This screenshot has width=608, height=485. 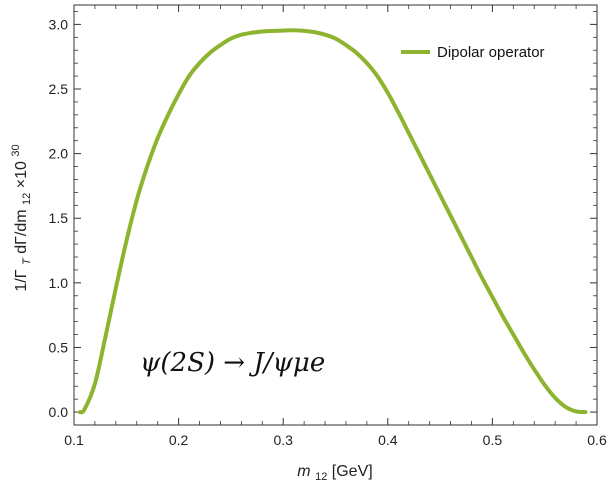 What do you see at coordinates (16, 150) in the screenshot?
I see `y-axis-title-superscript: 30` at bounding box center [16, 150].